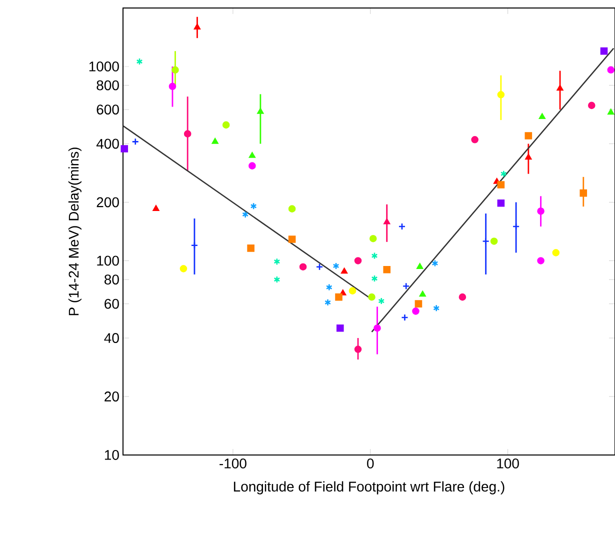 This screenshot has width=615, height=537. Describe the element at coordinates (107, 109) in the screenshot. I see `y-tick-label: 600` at that location.